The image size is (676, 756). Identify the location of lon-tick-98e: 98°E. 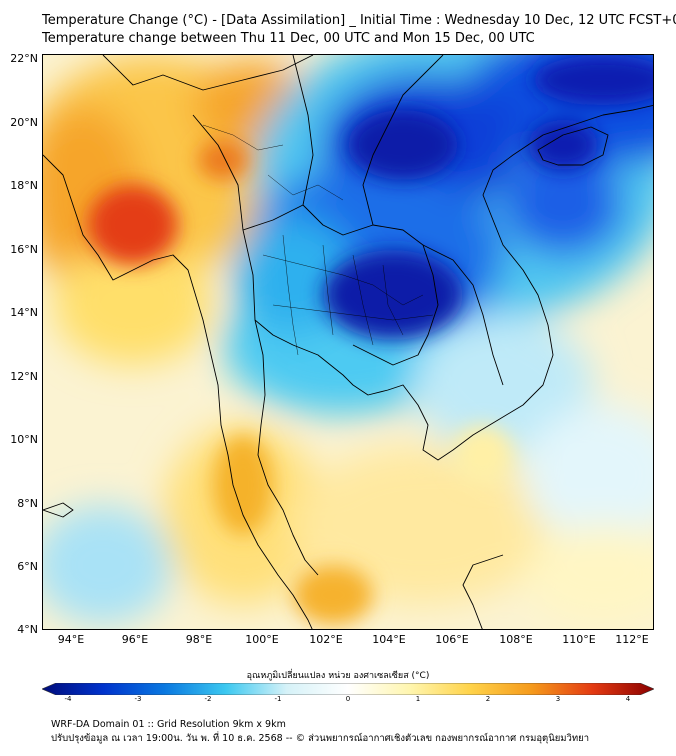
(199, 639).